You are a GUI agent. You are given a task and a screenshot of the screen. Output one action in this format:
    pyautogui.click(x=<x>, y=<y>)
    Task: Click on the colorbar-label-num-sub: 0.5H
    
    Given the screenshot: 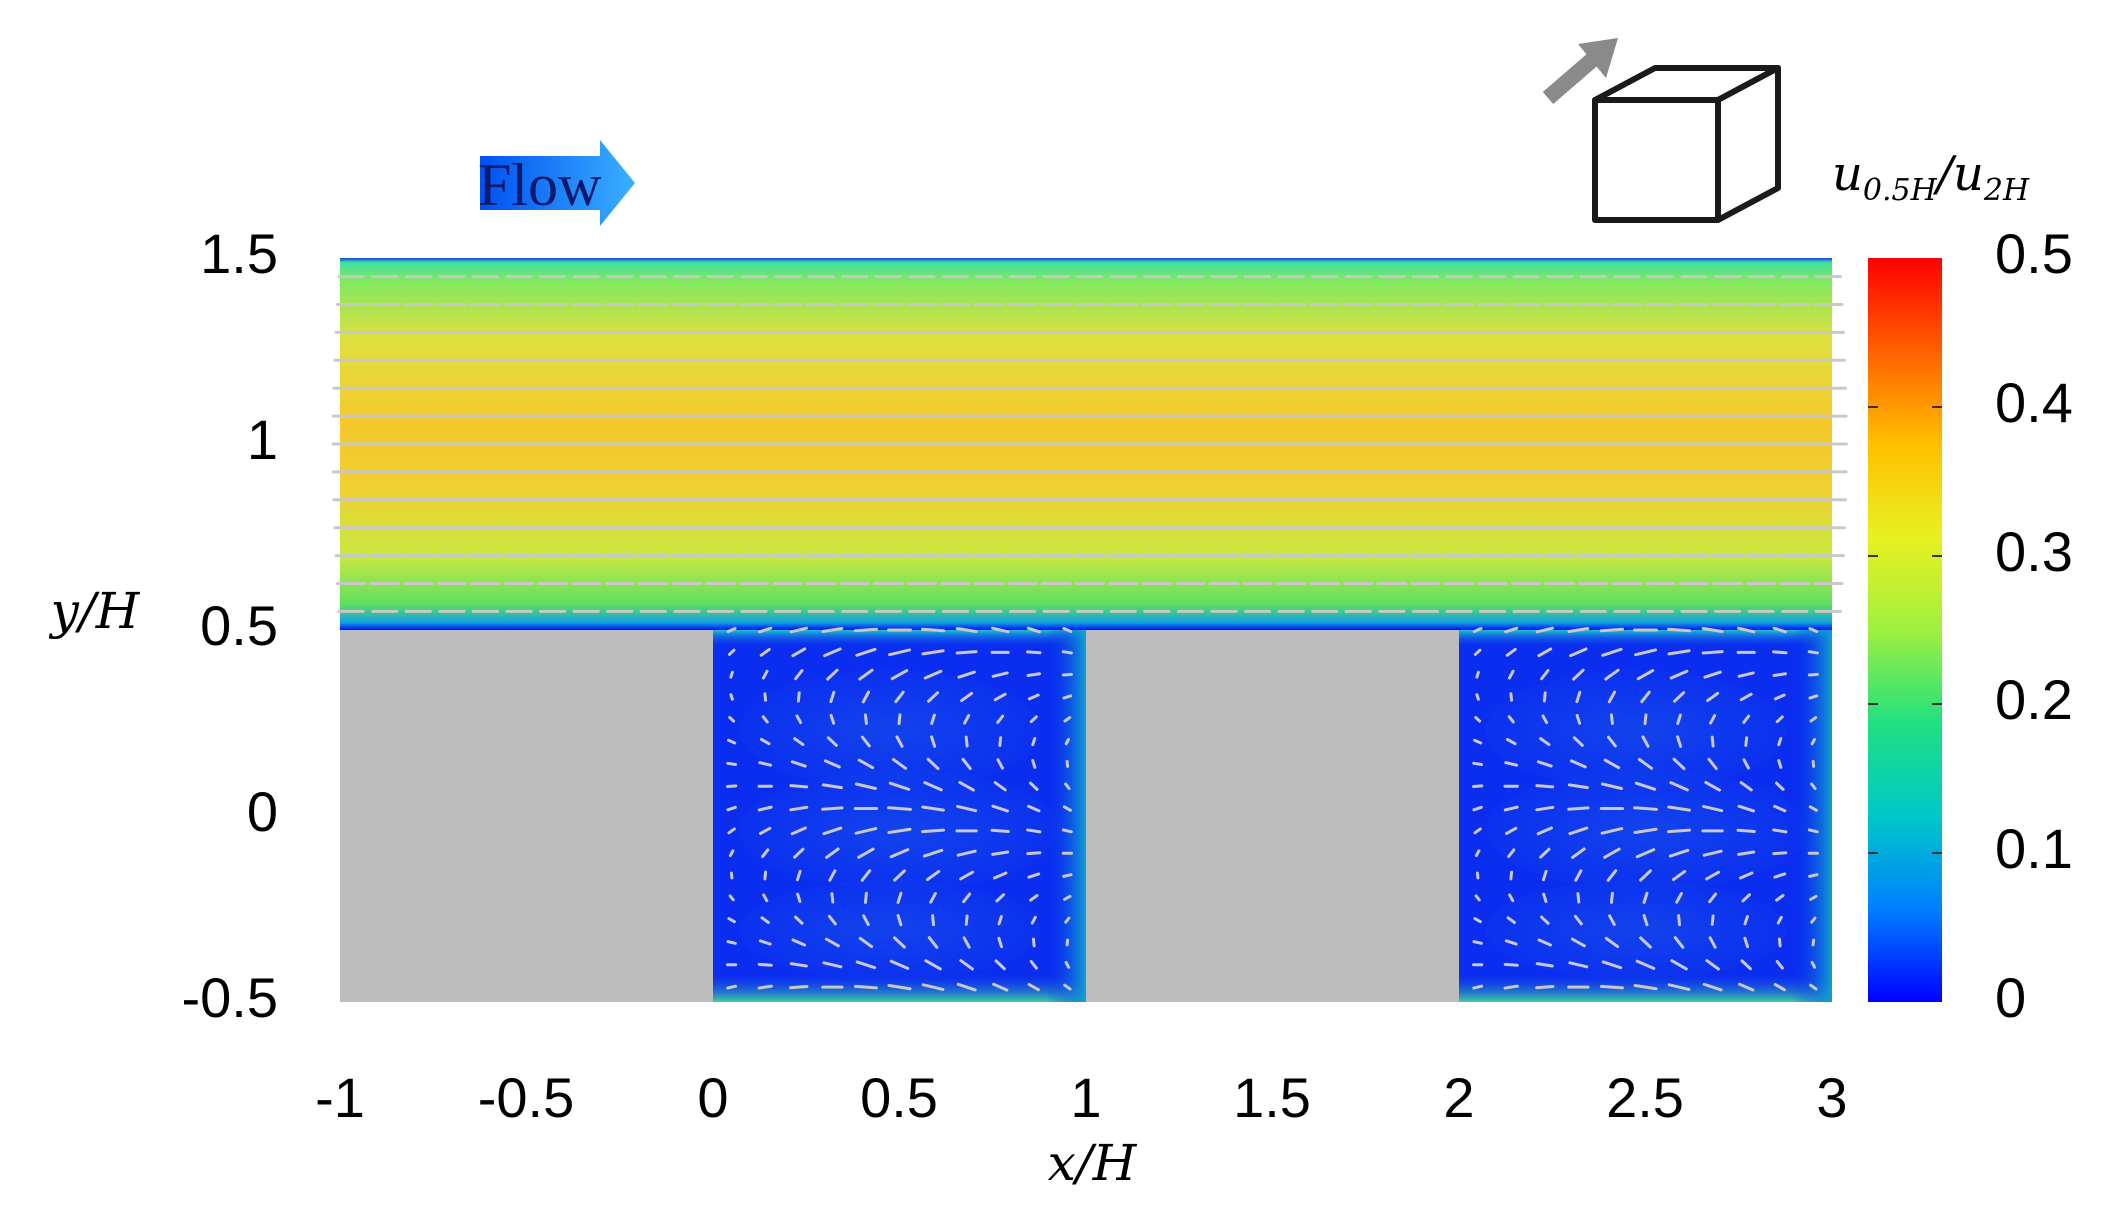 What is the action you would take?
    pyautogui.click(x=1900, y=190)
    